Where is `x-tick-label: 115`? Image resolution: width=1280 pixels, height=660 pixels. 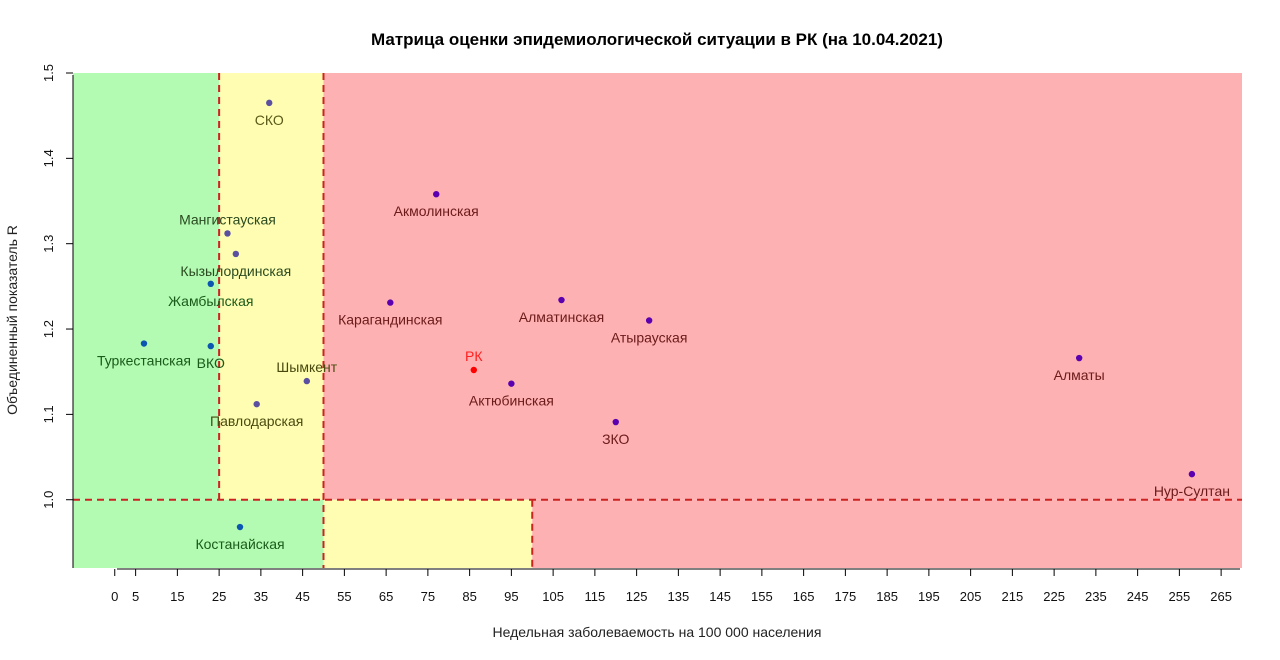 x-tick-label: 115 is located at coordinates (595, 596).